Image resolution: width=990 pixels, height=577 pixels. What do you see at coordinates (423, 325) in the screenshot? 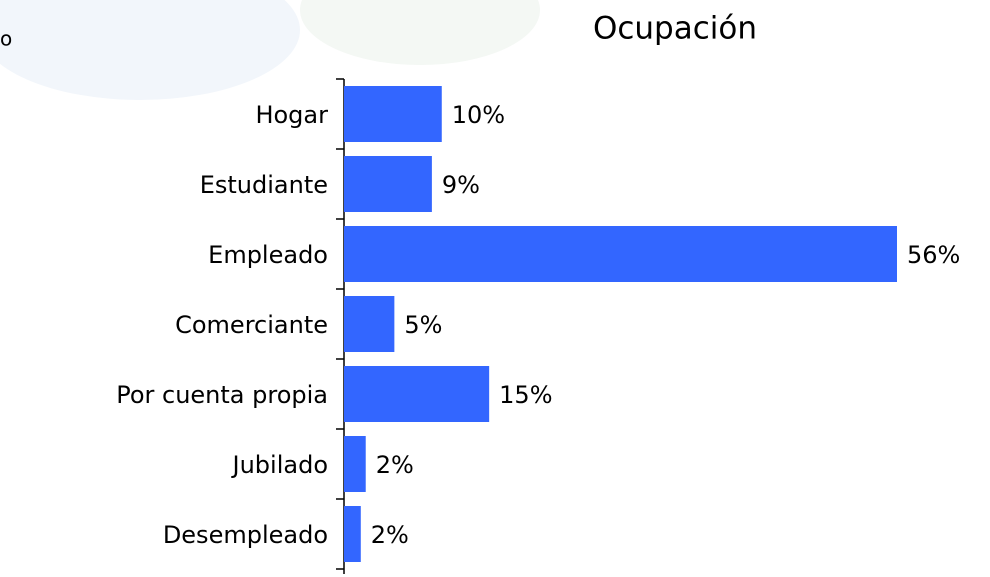
I see `value-label: 5%` at bounding box center [423, 325].